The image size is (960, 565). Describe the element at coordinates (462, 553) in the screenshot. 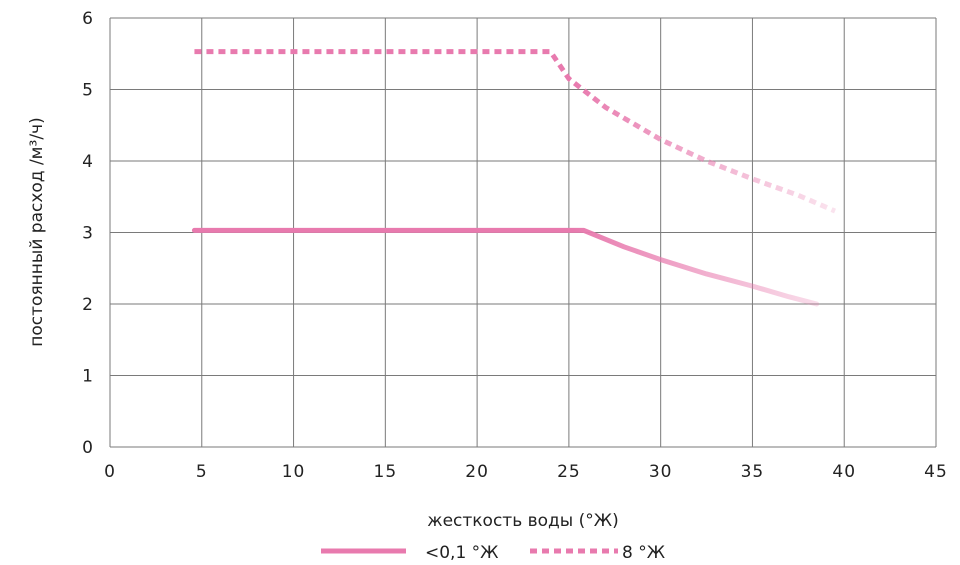

I see `legend-label-solid: <0,1 °Ж` at that location.